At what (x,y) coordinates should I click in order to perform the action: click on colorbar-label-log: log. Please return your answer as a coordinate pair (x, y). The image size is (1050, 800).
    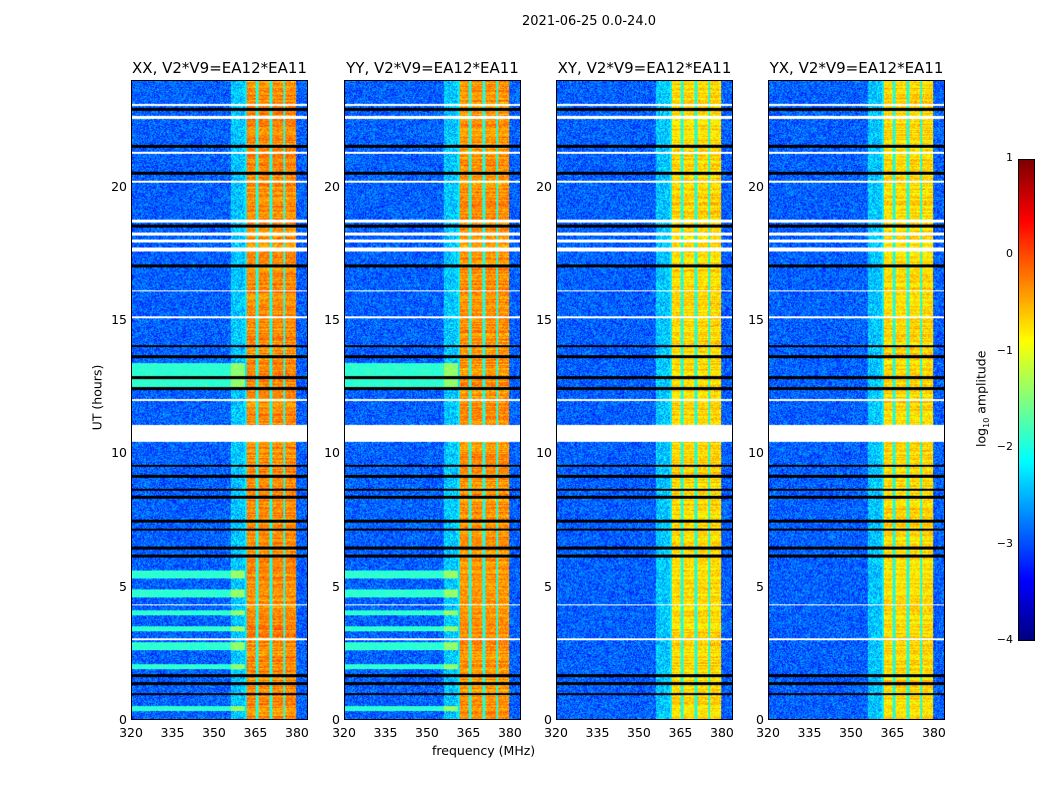
    Looking at the image, I should click on (981, 437).